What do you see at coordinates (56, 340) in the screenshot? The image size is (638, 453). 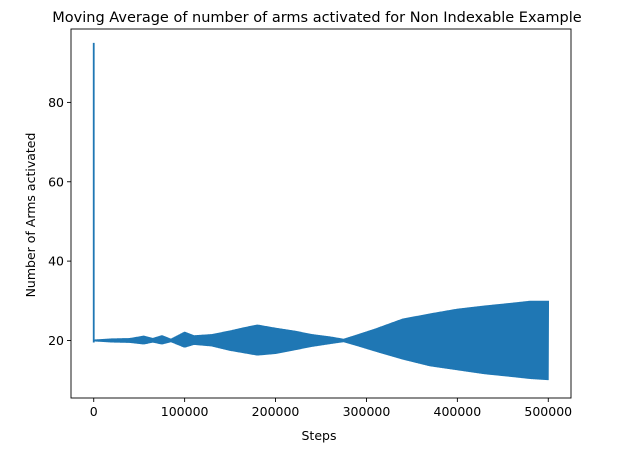 I see `y-tick-label: 20` at bounding box center [56, 340].